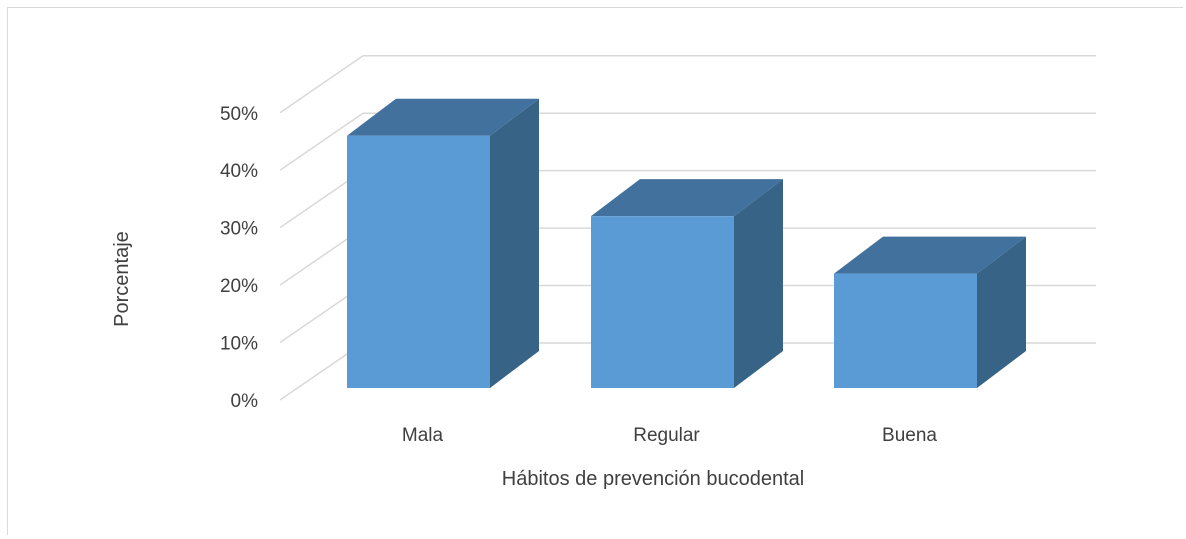 Image resolution: width=1186 pixels, height=539 pixels. I want to click on y-tick-label: 50%, so click(239, 114).